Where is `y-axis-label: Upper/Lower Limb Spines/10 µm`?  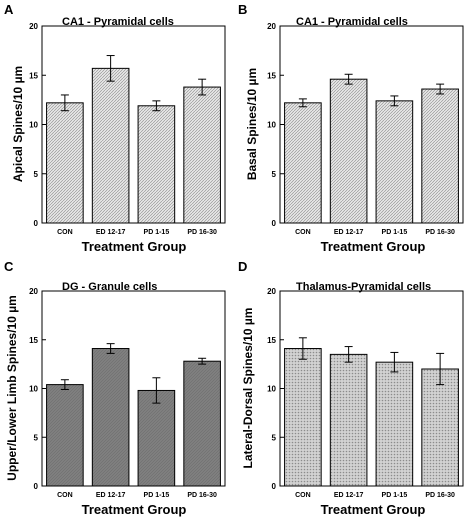 y-axis-label: Upper/Lower Limb Spines/10 µm is located at coordinates (12, 388).